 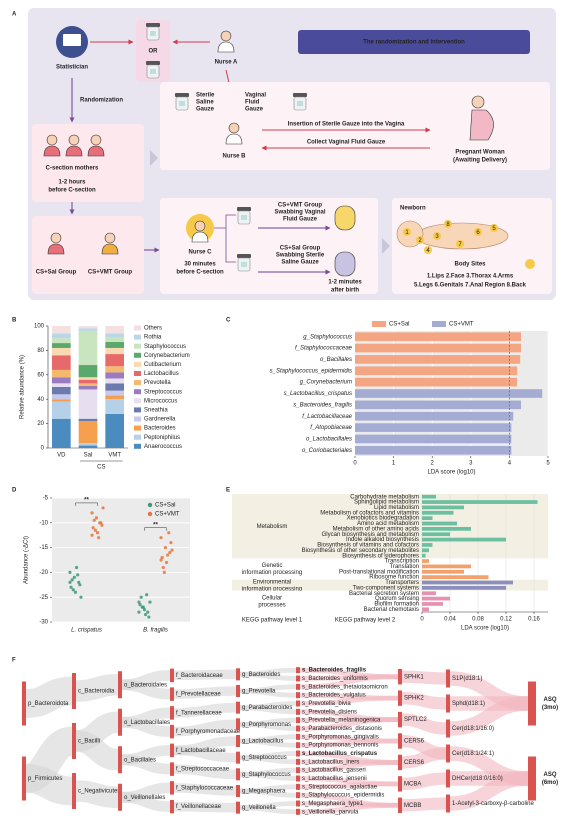 What do you see at coordinates (550, 783) in the screenshot?
I see `sankey-label: (6mo)` at bounding box center [550, 783].